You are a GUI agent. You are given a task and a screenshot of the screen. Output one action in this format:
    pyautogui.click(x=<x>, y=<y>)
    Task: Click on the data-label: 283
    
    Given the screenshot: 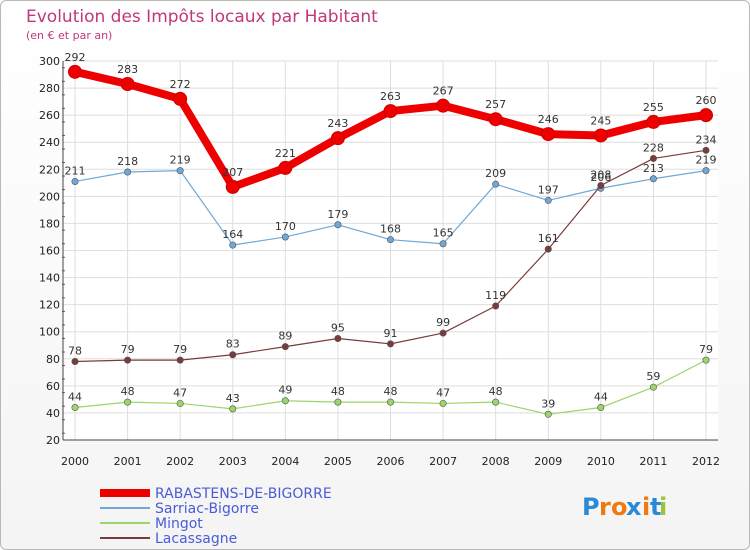 What is the action you would take?
    pyautogui.click(x=127, y=69)
    